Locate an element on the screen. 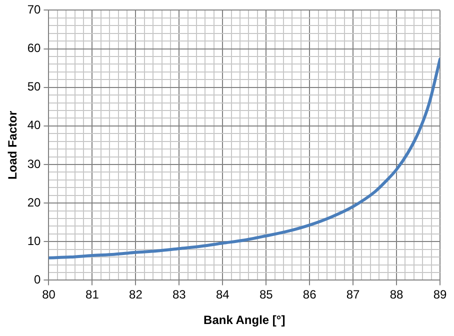 The image size is (454, 336). x-tick-label: 89 is located at coordinates (440, 295).